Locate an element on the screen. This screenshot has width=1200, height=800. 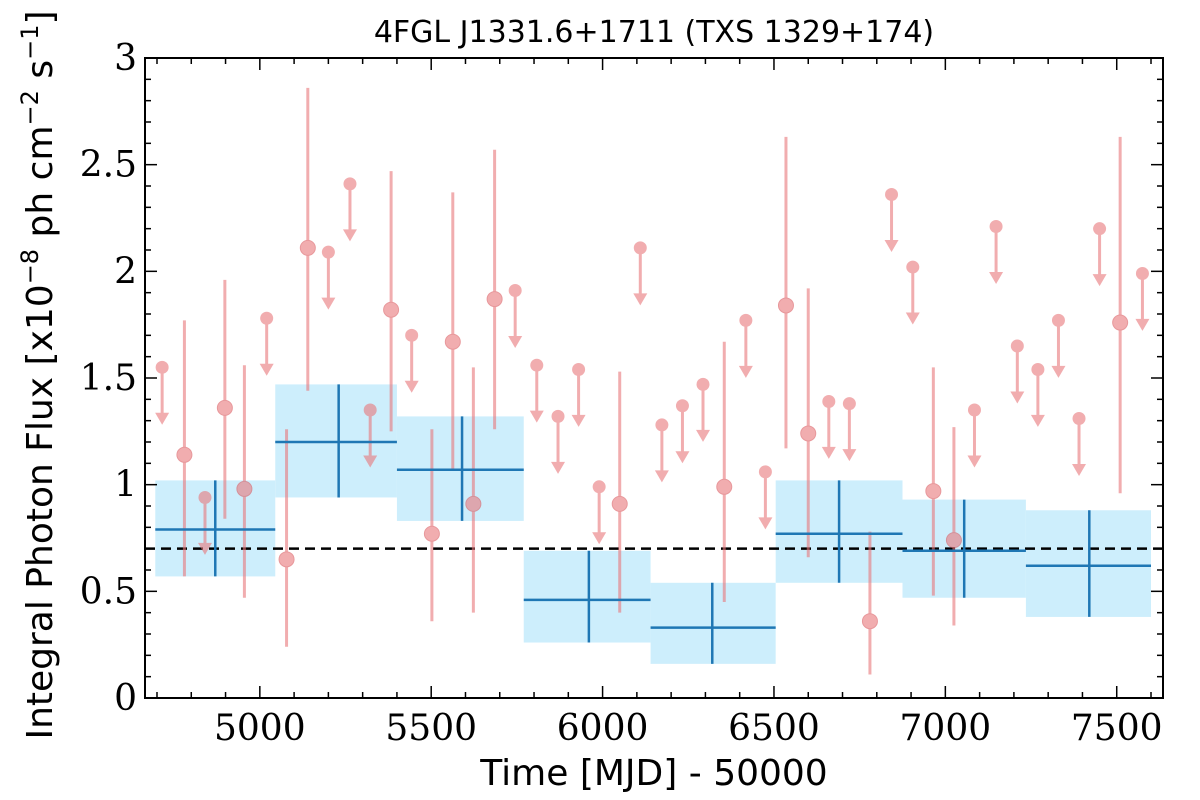
x-tick-label-7000: 7000 is located at coordinates (946, 728).